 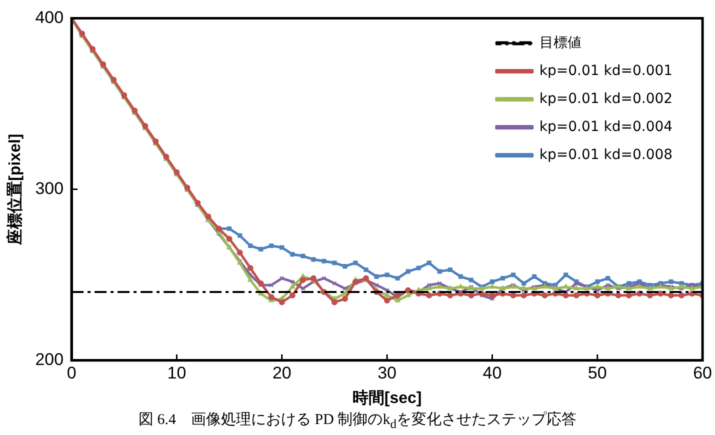 I want to click on legend-label: 目標値, so click(x=560, y=42).